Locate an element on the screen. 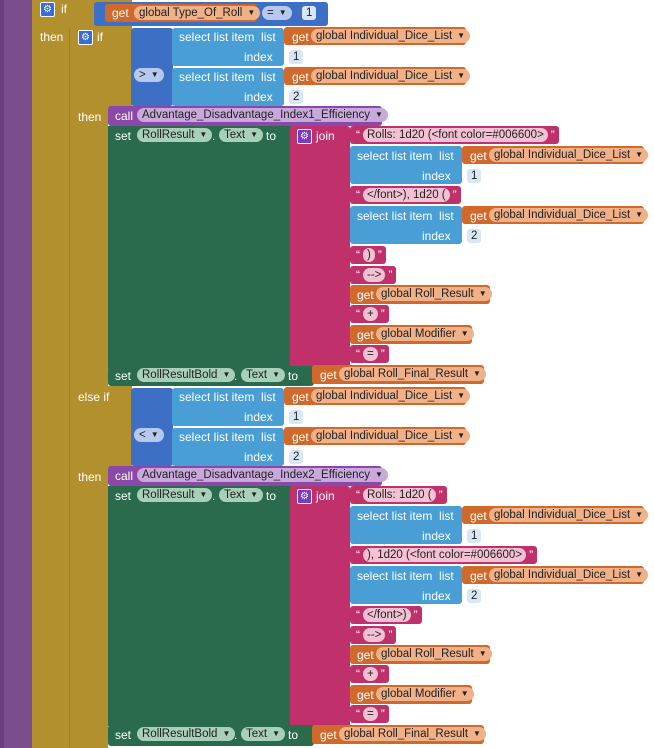  text-string-block: “</font>), 1d20 (” is located at coordinates (405, 195).